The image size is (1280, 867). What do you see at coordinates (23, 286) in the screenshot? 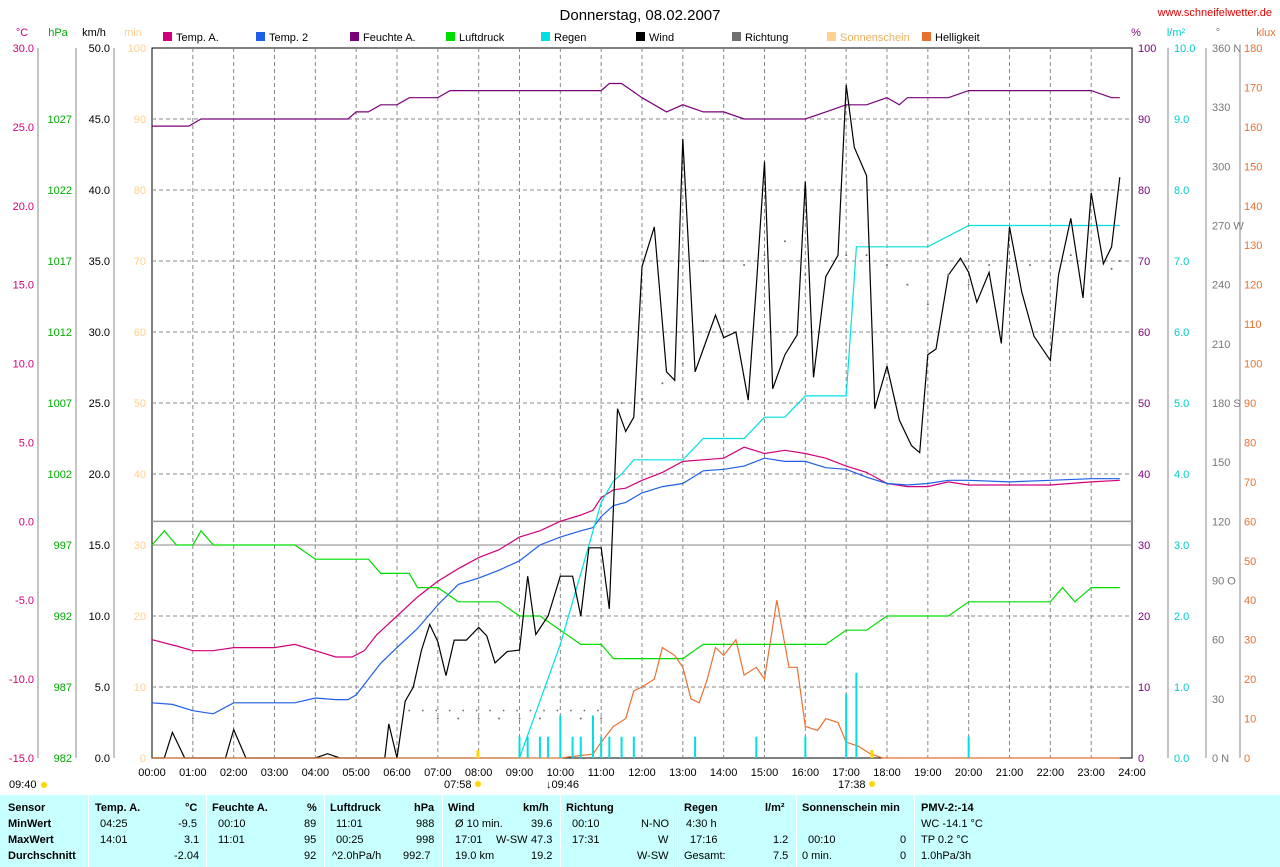
I see `temp-axis-tick-label: 15.0` at bounding box center [23, 286].